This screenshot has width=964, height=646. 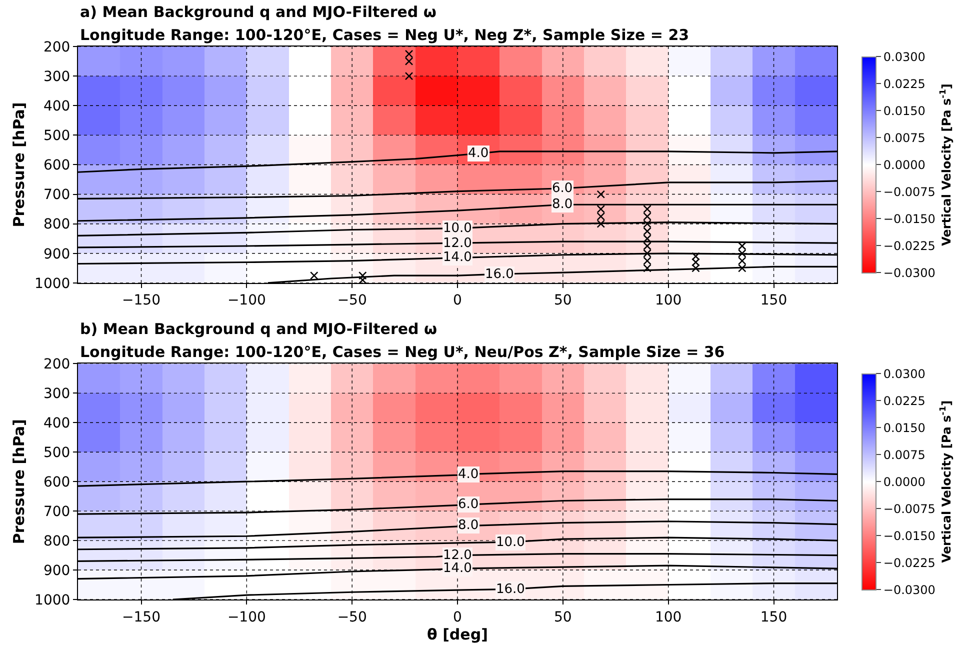 I want to click on x-axis-title: θ [deg], so click(x=457, y=634).